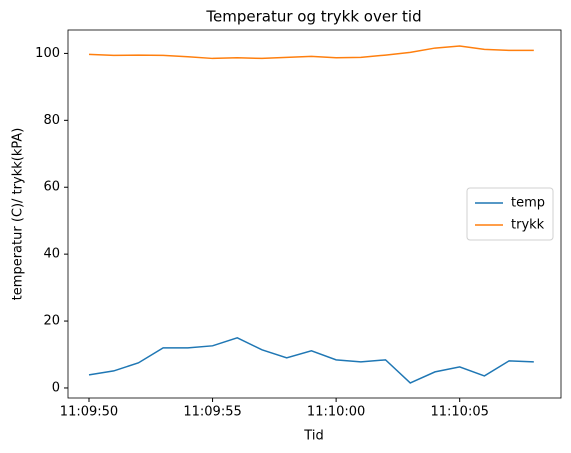 The width and height of the screenshot is (571, 453). I want to click on legend-box, so click(510, 214).